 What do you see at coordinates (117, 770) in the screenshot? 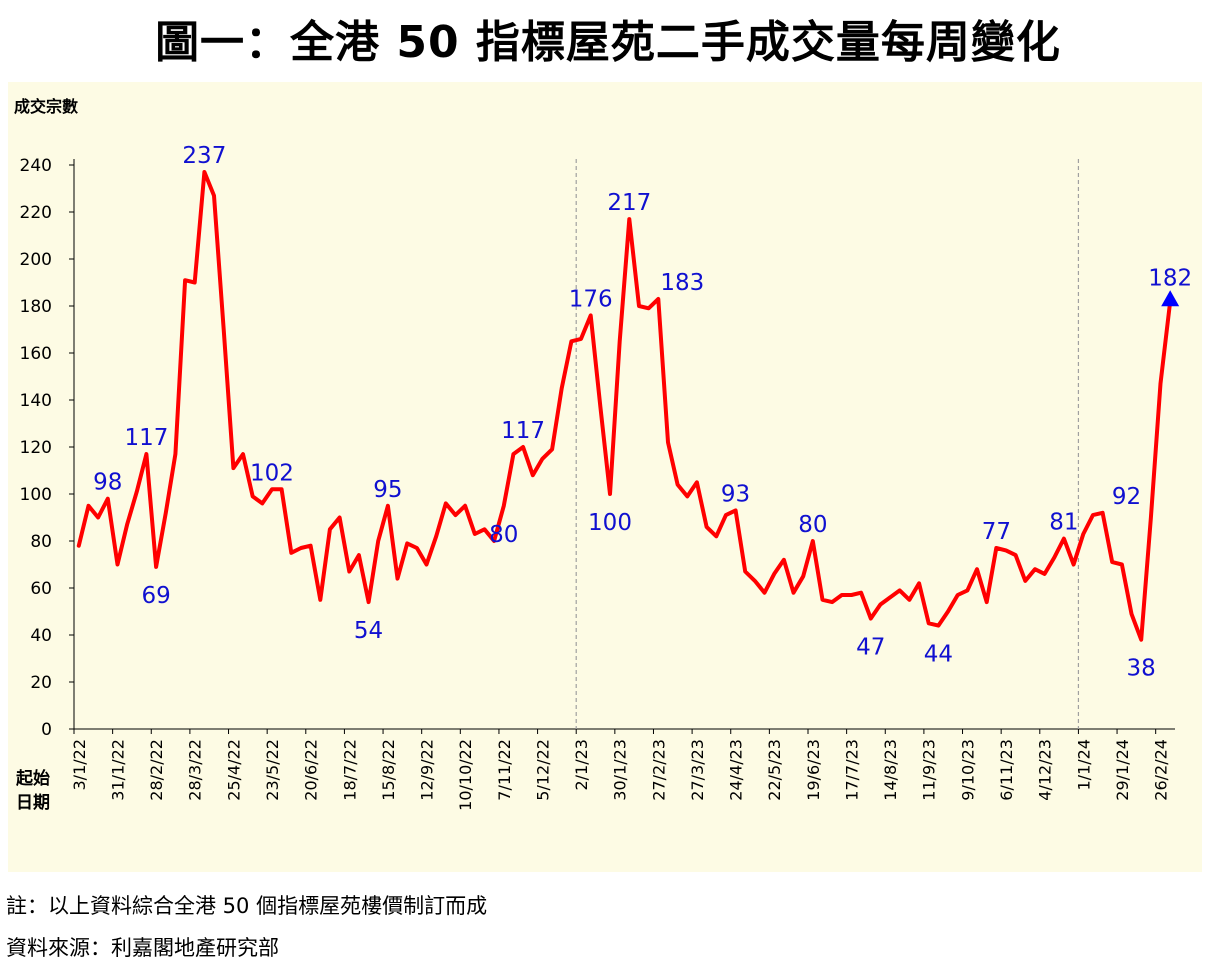
I see `x-tick-label: 31/1/22` at bounding box center [117, 770].